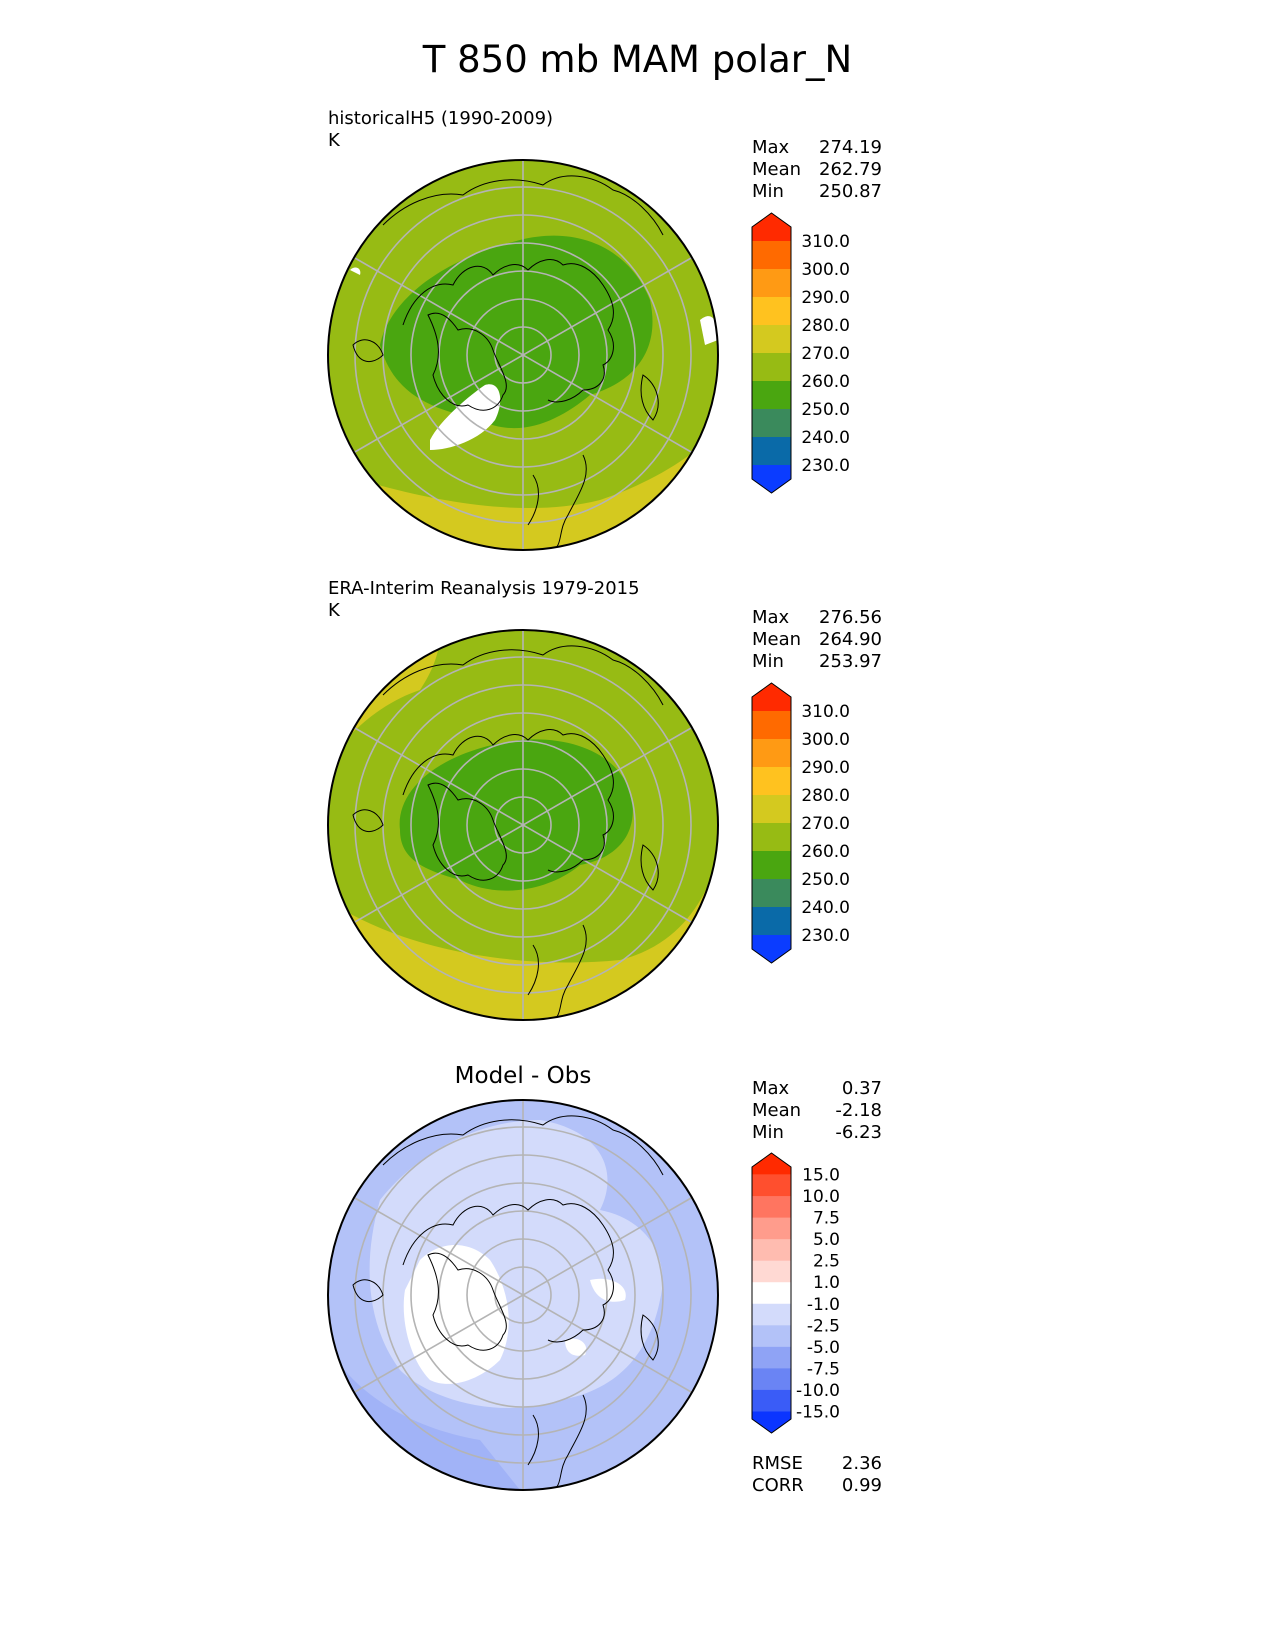  Describe the element at coordinates (523, 1076) in the screenshot. I see `panel3-title: Model - Obs` at that location.